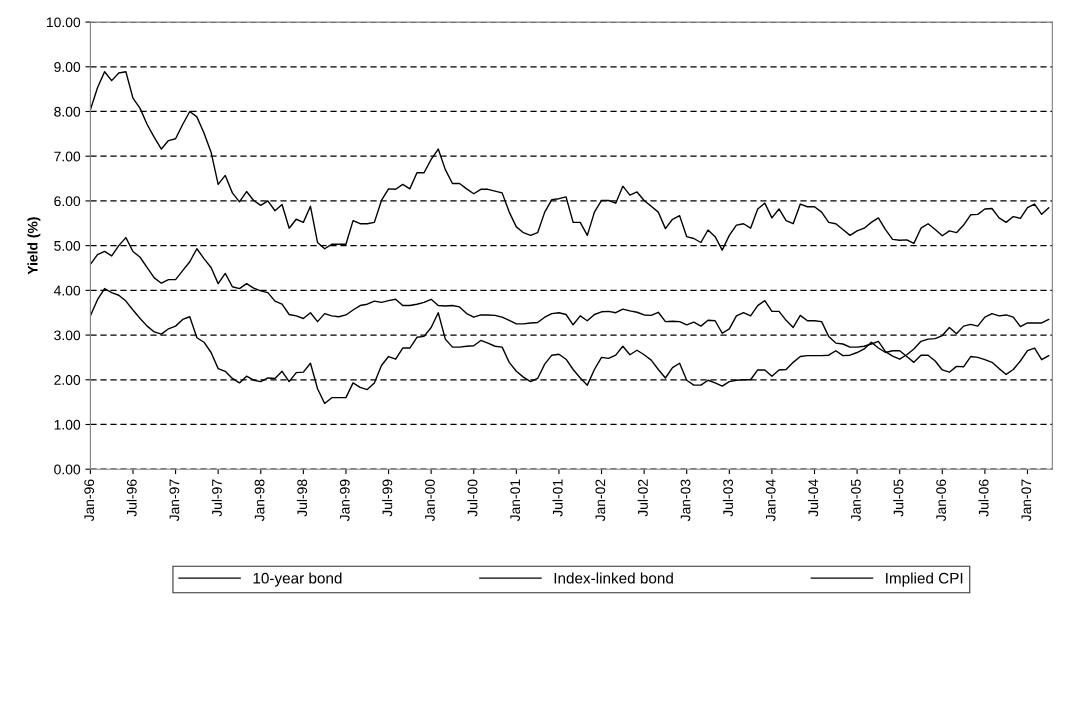  Describe the element at coordinates (430, 500) in the screenshot. I see `x-tick-label: Jan-00` at that location.